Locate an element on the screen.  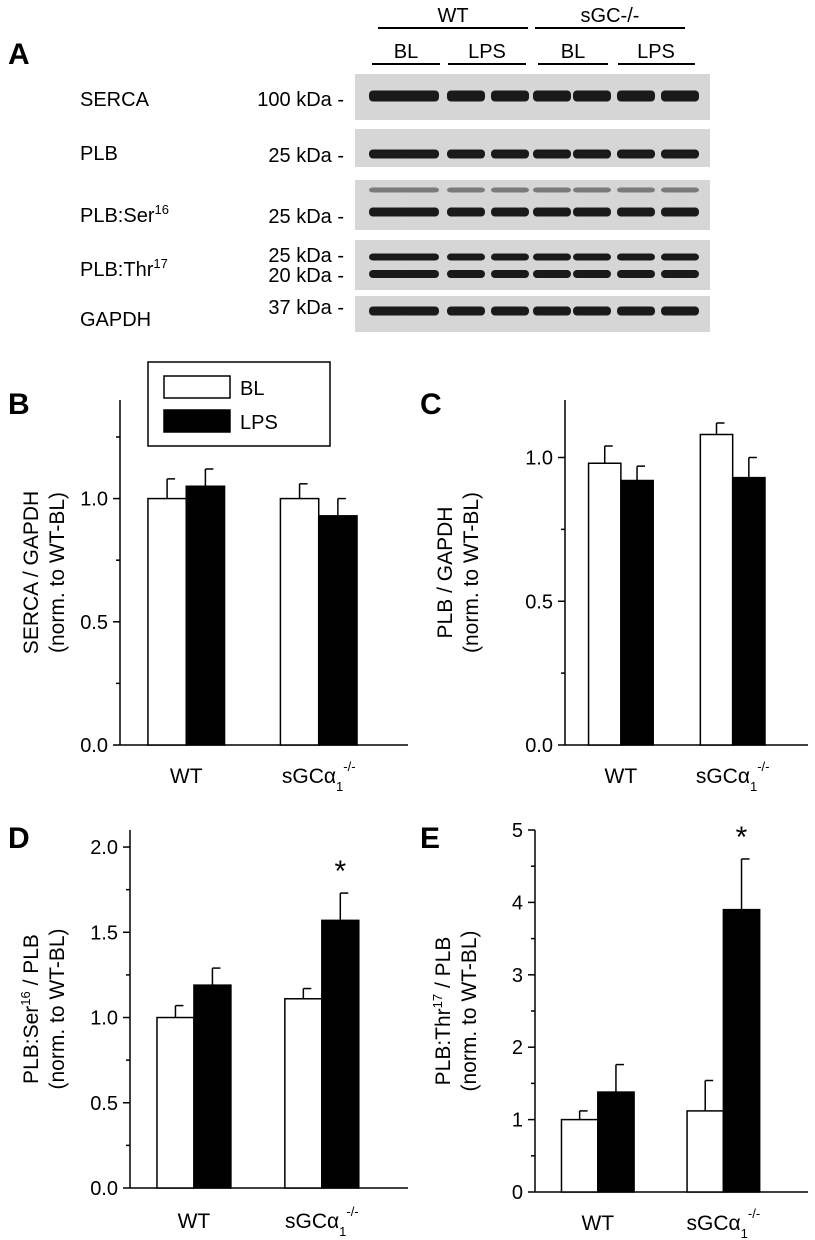
panel-c-letter: C is located at coordinates (431, 404).